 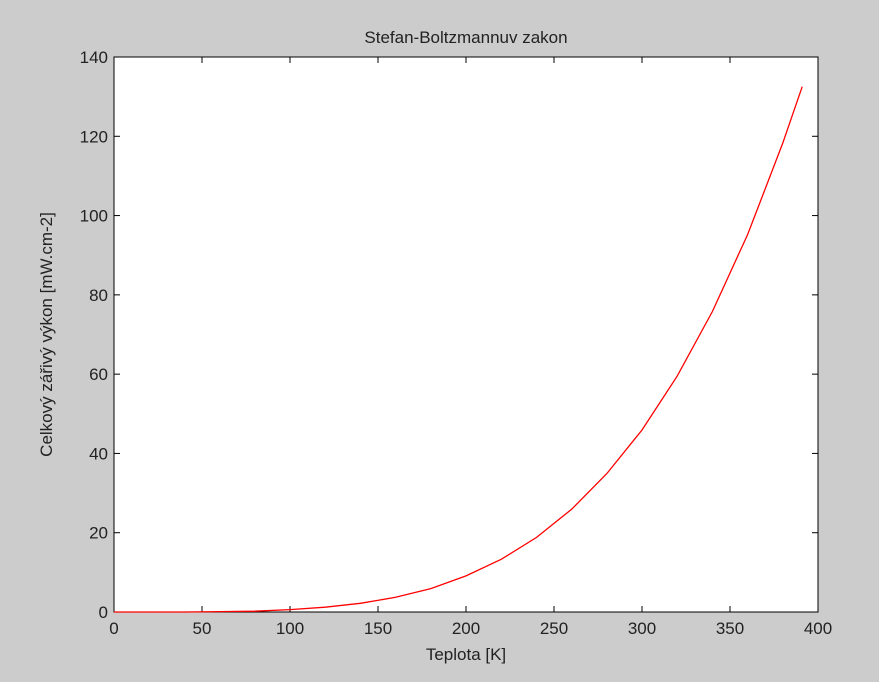 I want to click on y-tick-label: 0, so click(x=103, y=612).